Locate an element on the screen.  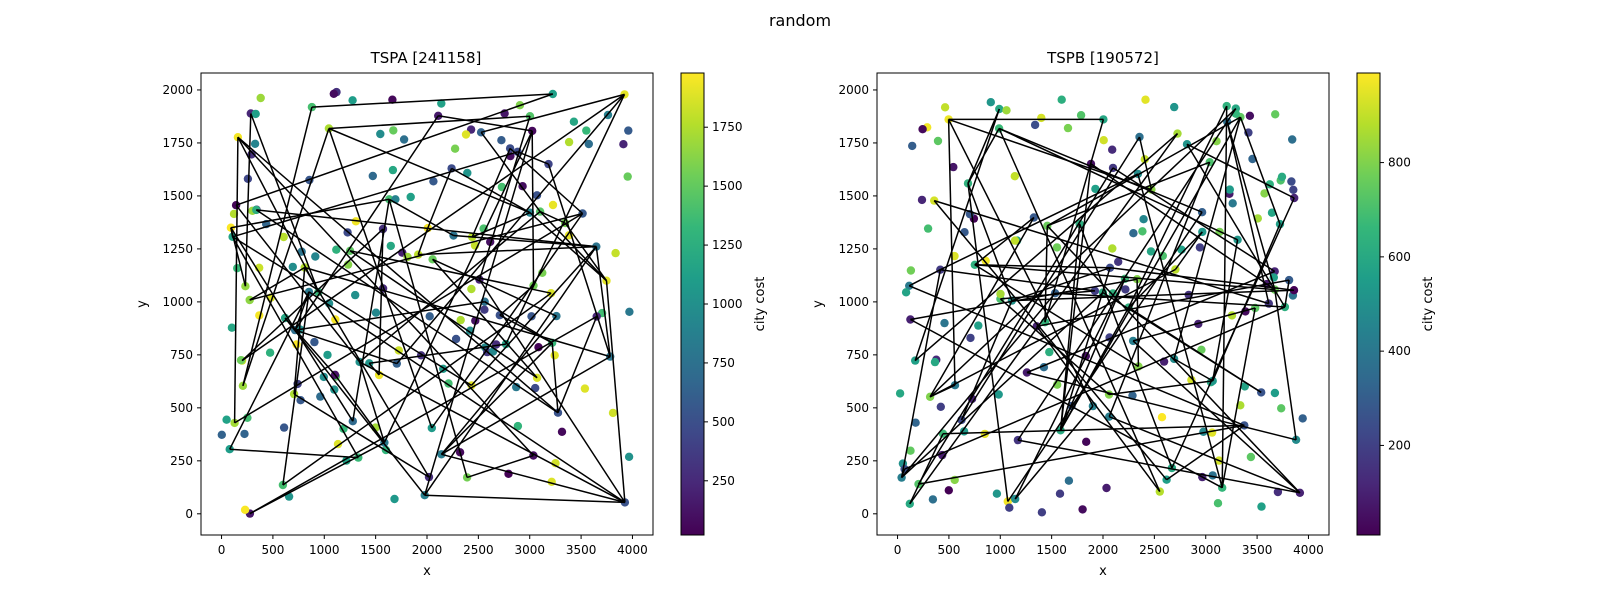
tspa-colorbar-ticks: 2505007501000125015001750 is located at coordinates (723, 304).